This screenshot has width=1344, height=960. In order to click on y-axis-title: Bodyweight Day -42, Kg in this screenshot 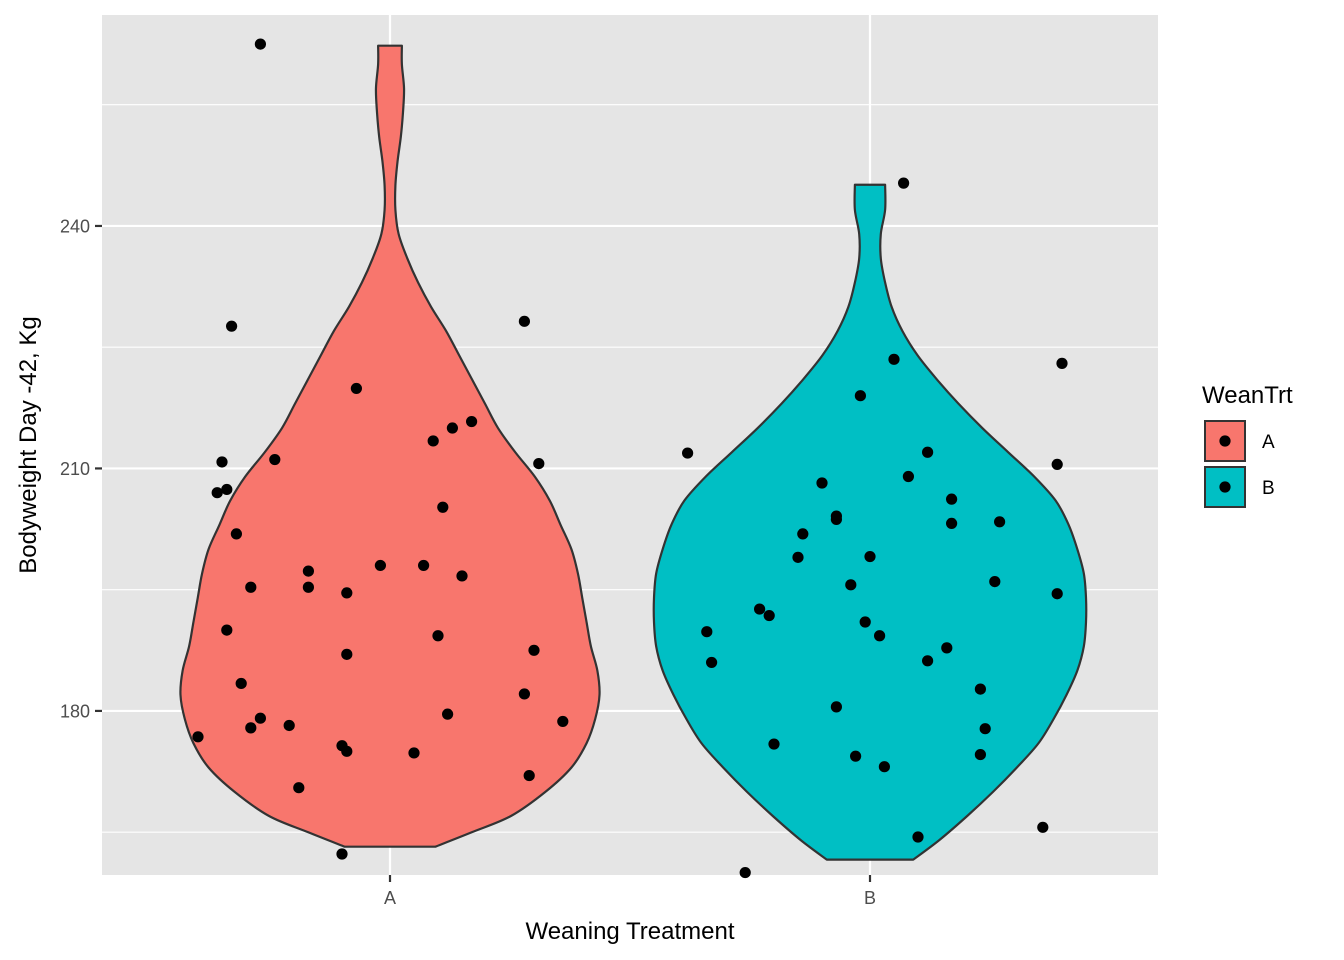, I will do `click(28, 444)`.